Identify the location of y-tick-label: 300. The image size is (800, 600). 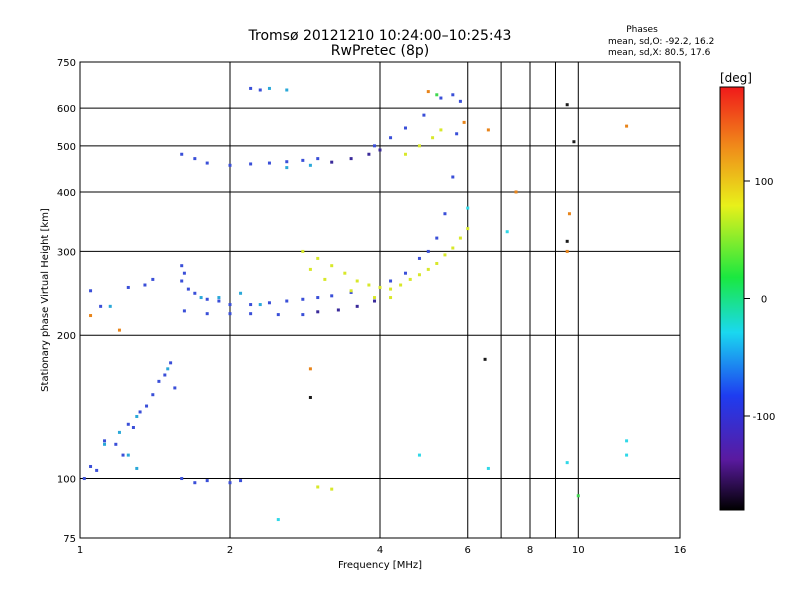
(66, 252).